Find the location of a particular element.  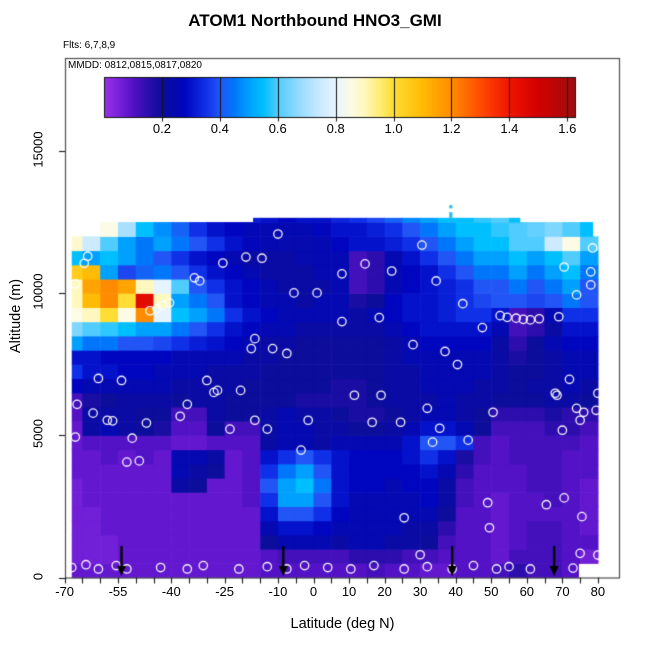

y-tick-label: 5000 is located at coordinates (38, 434).